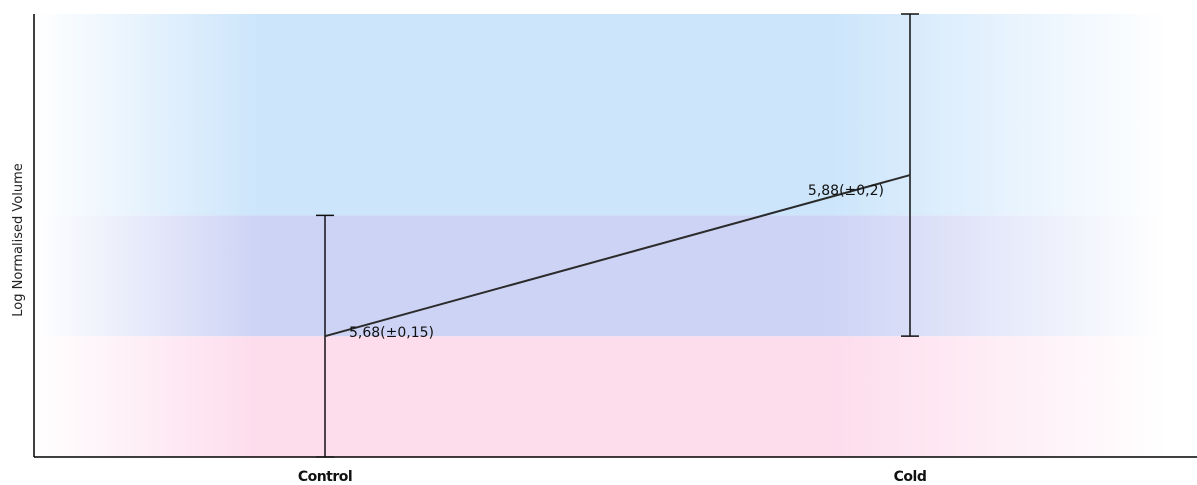 The width and height of the screenshot is (1197, 485). What do you see at coordinates (910, 477) in the screenshot?
I see `x-tick-label: Cold` at bounding box center [910, 477].